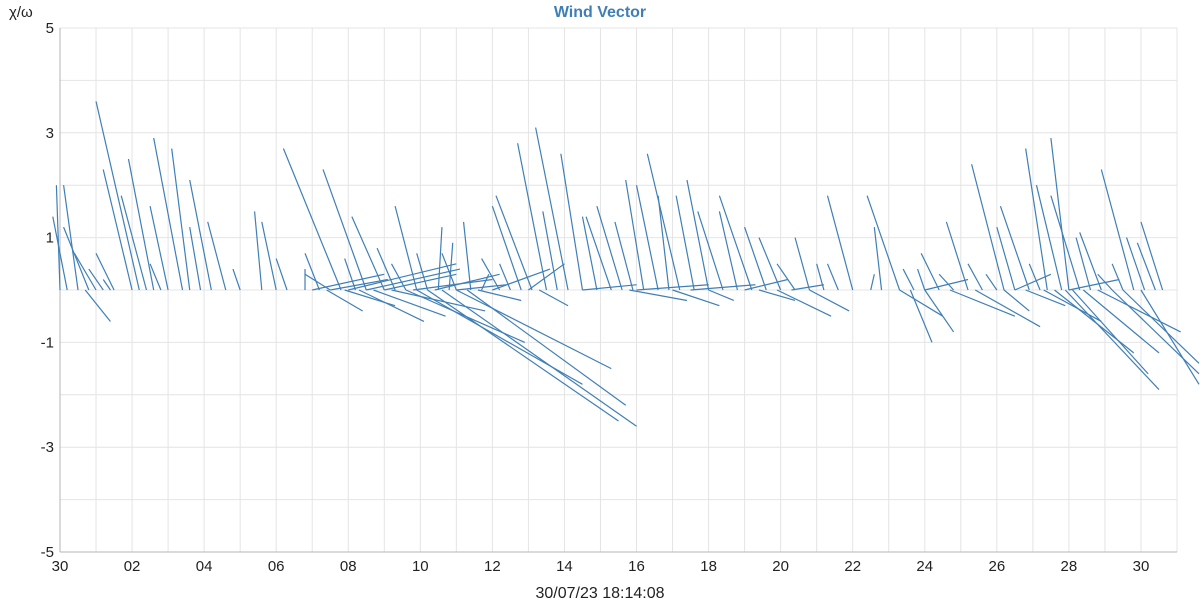 This screenshot has width=1200, height=600. Describe the element at coordinates (204, 566) in the screenshot. I see `x-tick-label: 04` at that location.